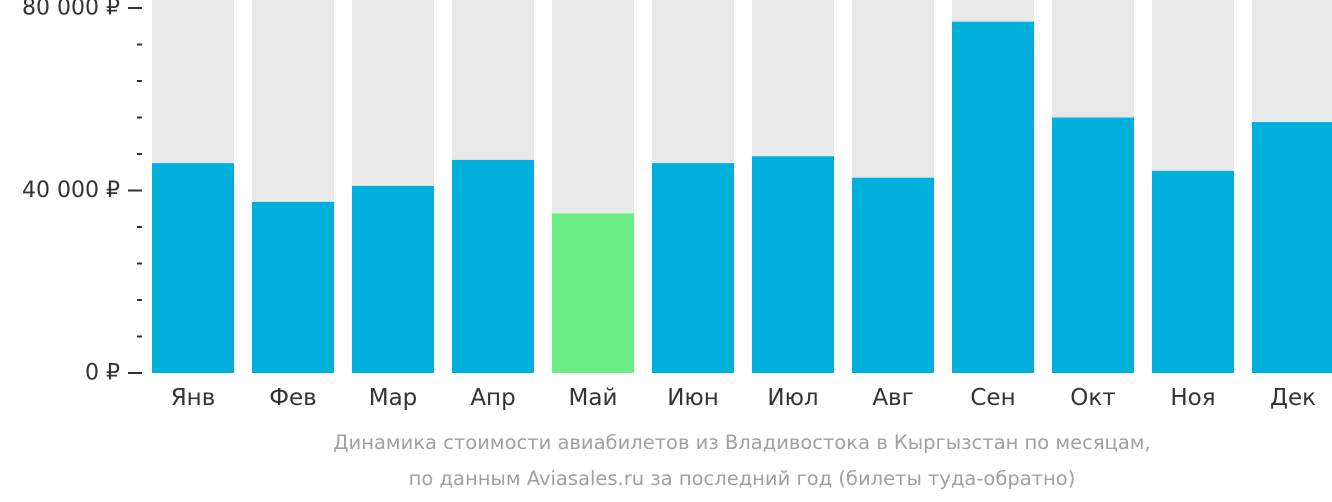 Image resolution: width=1332 pixels, height=502 pixels. Describe the element at coordinates (393, 398) in the screenshot. I see `x-tick-label: Мар` at that location.